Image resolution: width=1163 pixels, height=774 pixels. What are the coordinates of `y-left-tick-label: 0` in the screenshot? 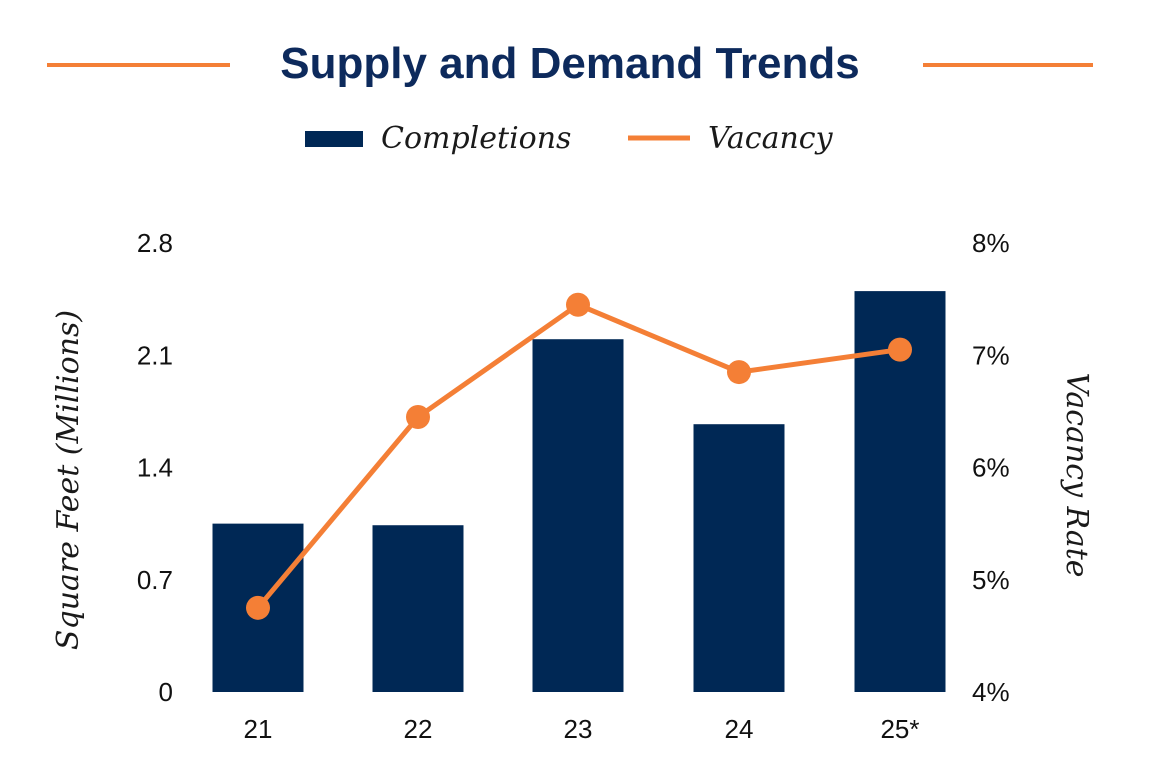 It's located at (166, 692).